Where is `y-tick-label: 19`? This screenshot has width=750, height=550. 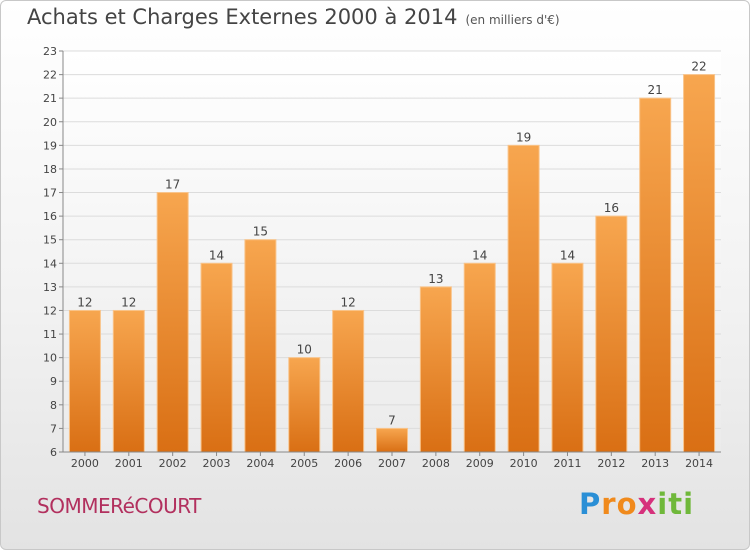
y-tick-label: 19 is located at coordinates (50, 145).